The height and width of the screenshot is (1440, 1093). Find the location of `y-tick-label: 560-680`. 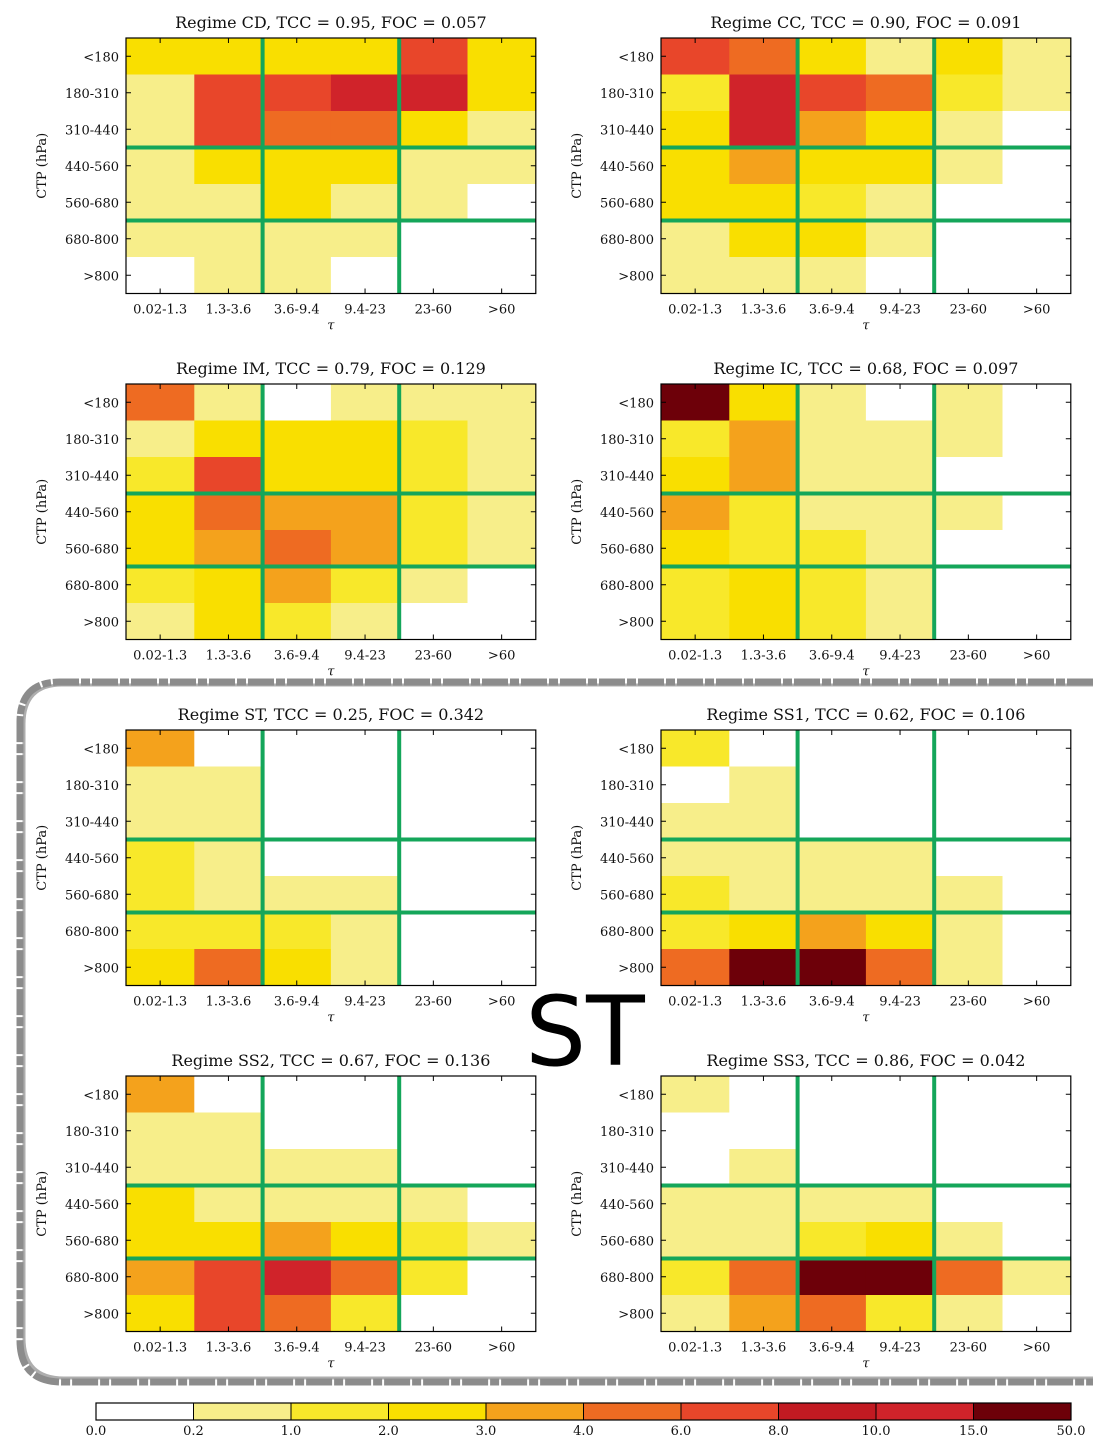

y-tick-label: 560-680 is located at coordinates (92, 1241).